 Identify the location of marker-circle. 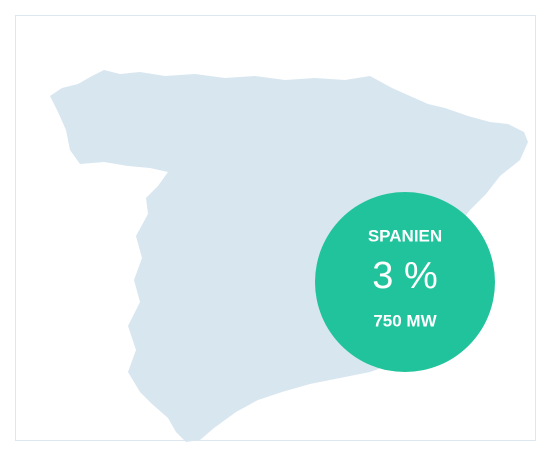
(405, 282).